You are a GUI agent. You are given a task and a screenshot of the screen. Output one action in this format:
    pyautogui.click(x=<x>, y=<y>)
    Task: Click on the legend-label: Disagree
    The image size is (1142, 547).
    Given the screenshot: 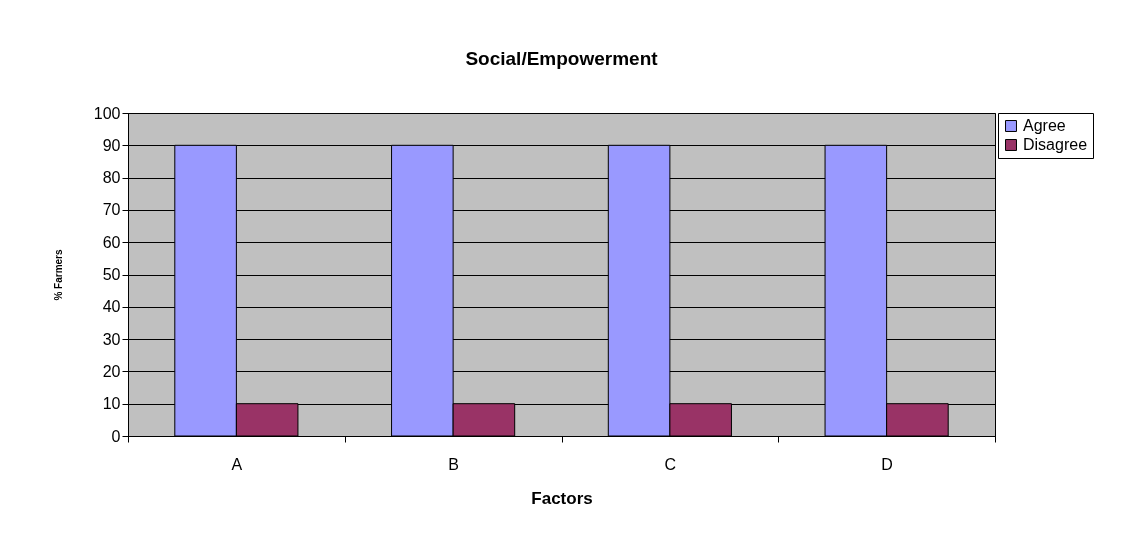 What is the action you would take?
    pyautogui.click(x=1055, y=144)
    